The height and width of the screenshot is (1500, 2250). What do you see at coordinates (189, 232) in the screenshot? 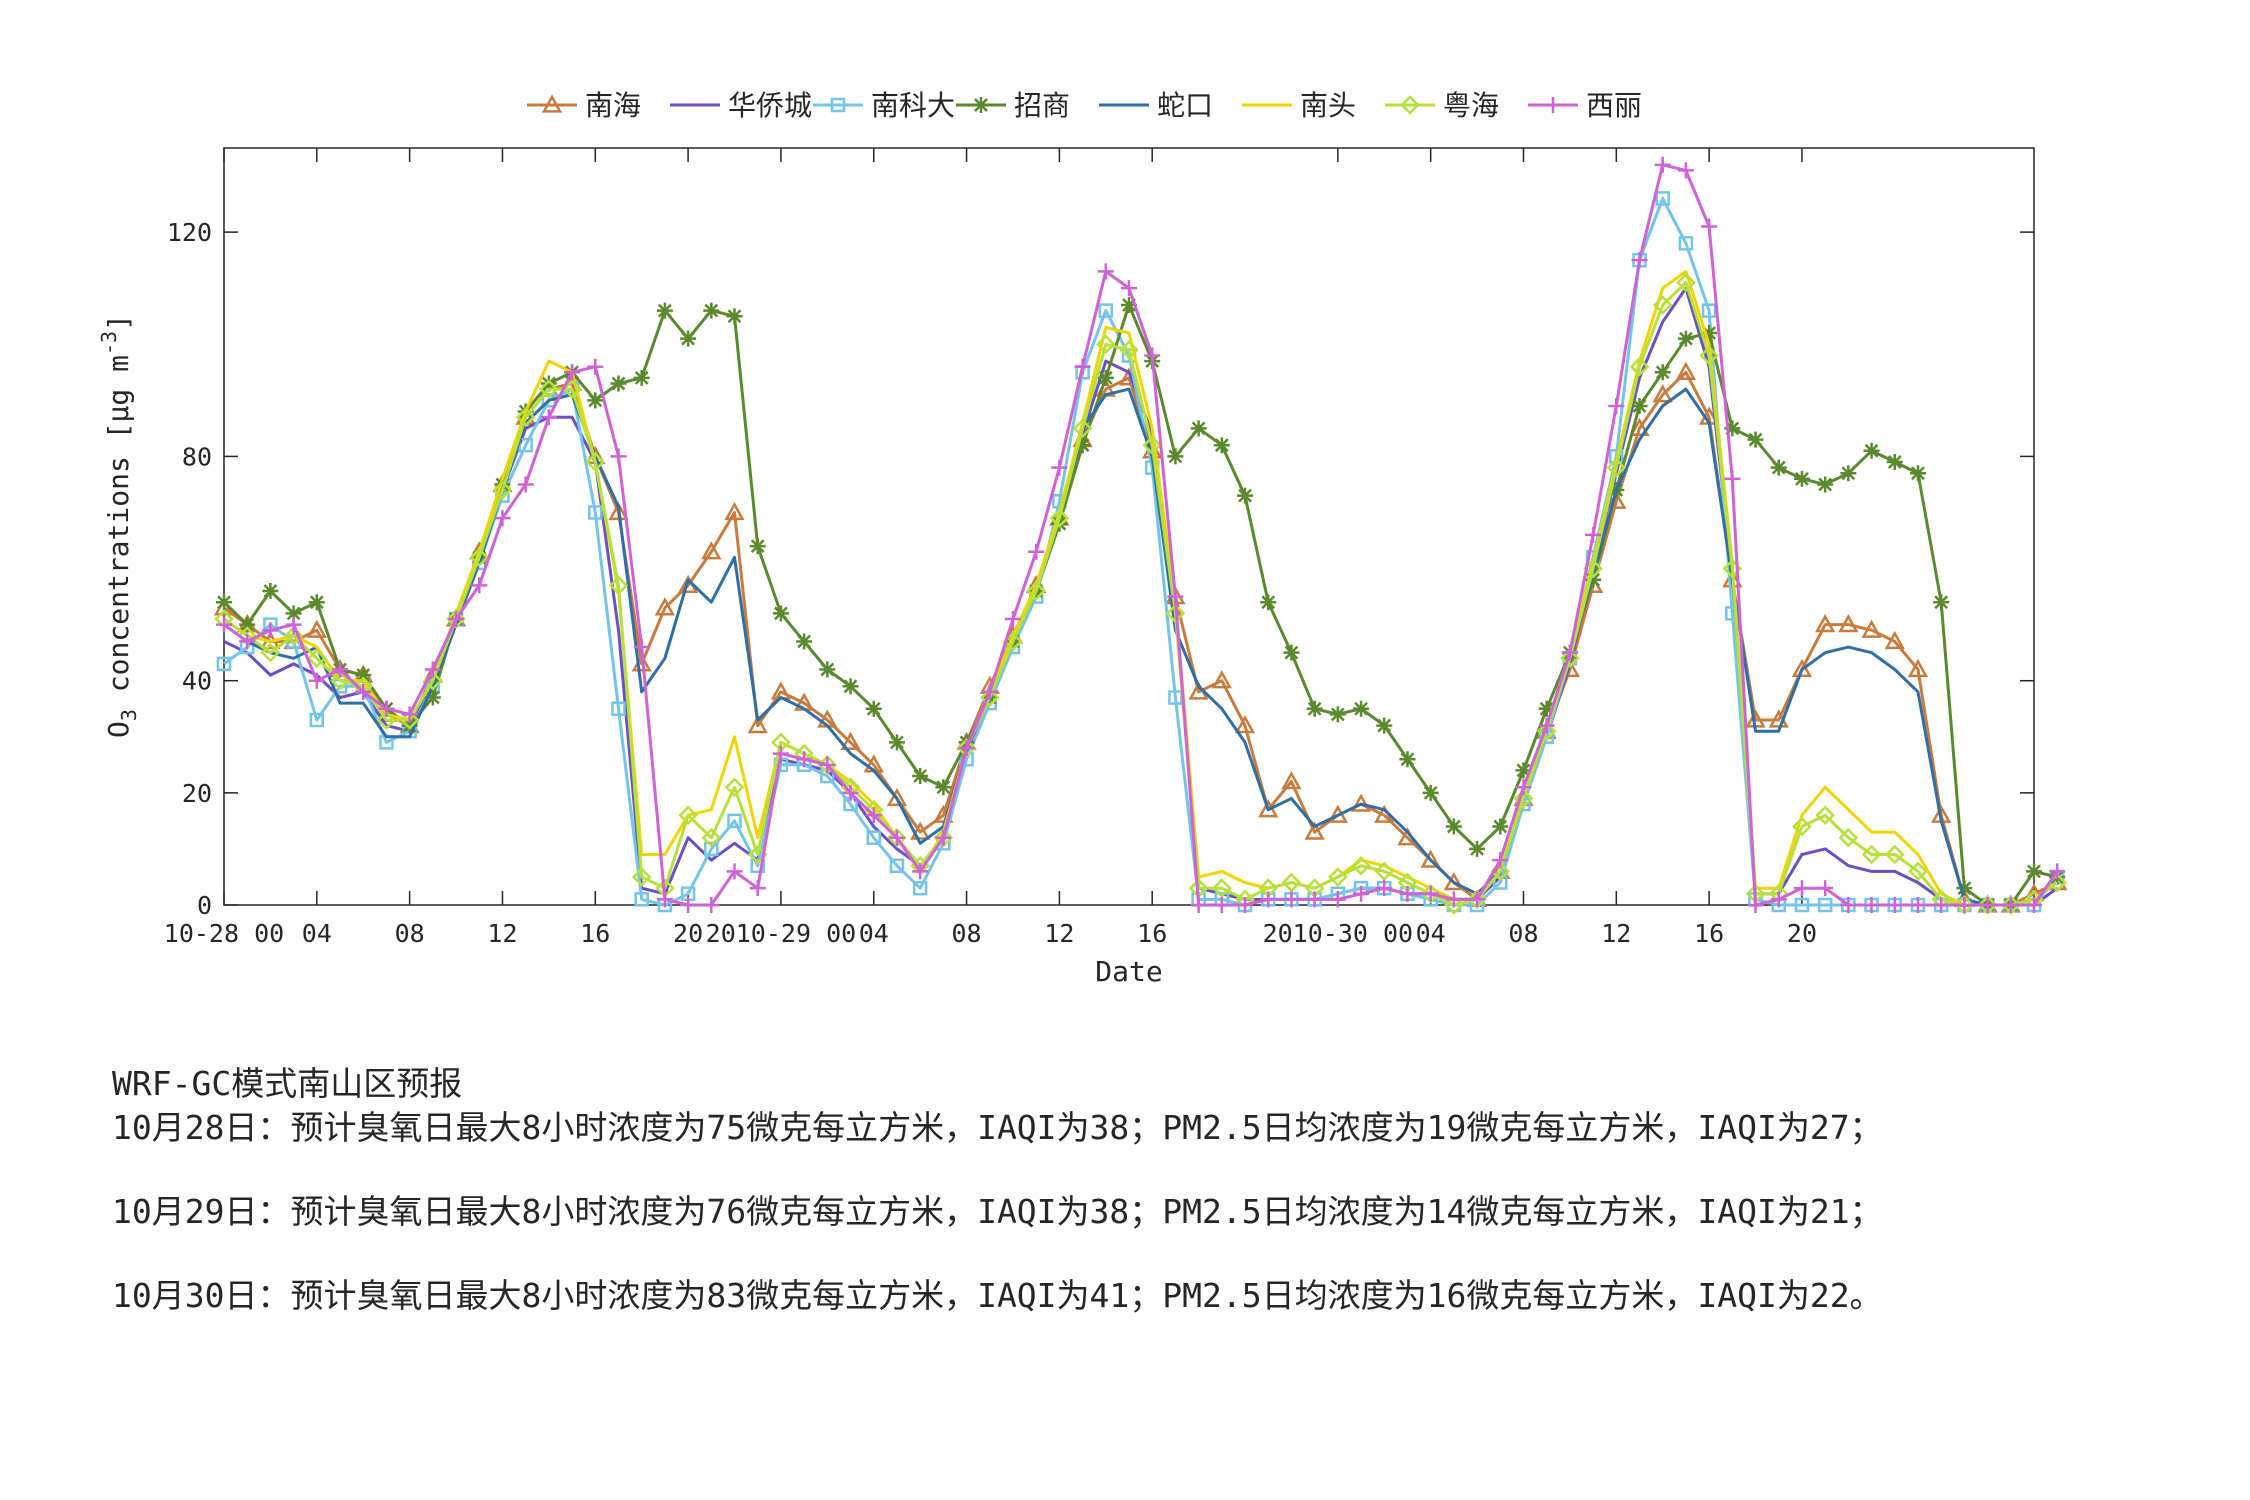
I see `y-tick-label: 120` at bounding box center [189, 232].